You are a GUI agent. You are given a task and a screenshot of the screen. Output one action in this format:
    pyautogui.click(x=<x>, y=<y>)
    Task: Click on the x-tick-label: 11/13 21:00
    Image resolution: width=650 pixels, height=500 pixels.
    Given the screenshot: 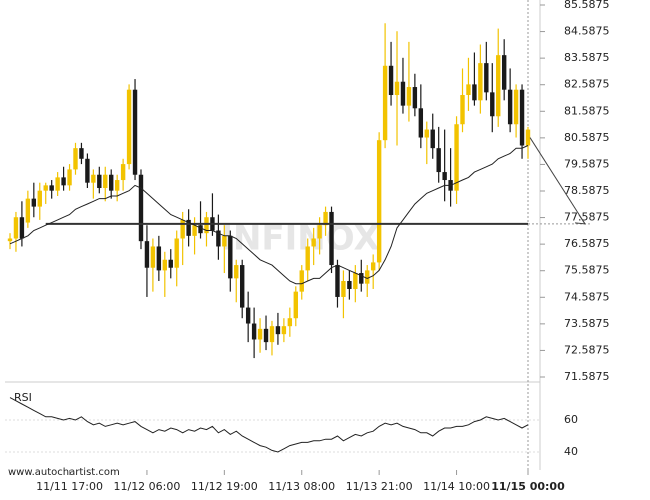 What is the action you would take?
    pyautogui.click(x=379, y=486)
    